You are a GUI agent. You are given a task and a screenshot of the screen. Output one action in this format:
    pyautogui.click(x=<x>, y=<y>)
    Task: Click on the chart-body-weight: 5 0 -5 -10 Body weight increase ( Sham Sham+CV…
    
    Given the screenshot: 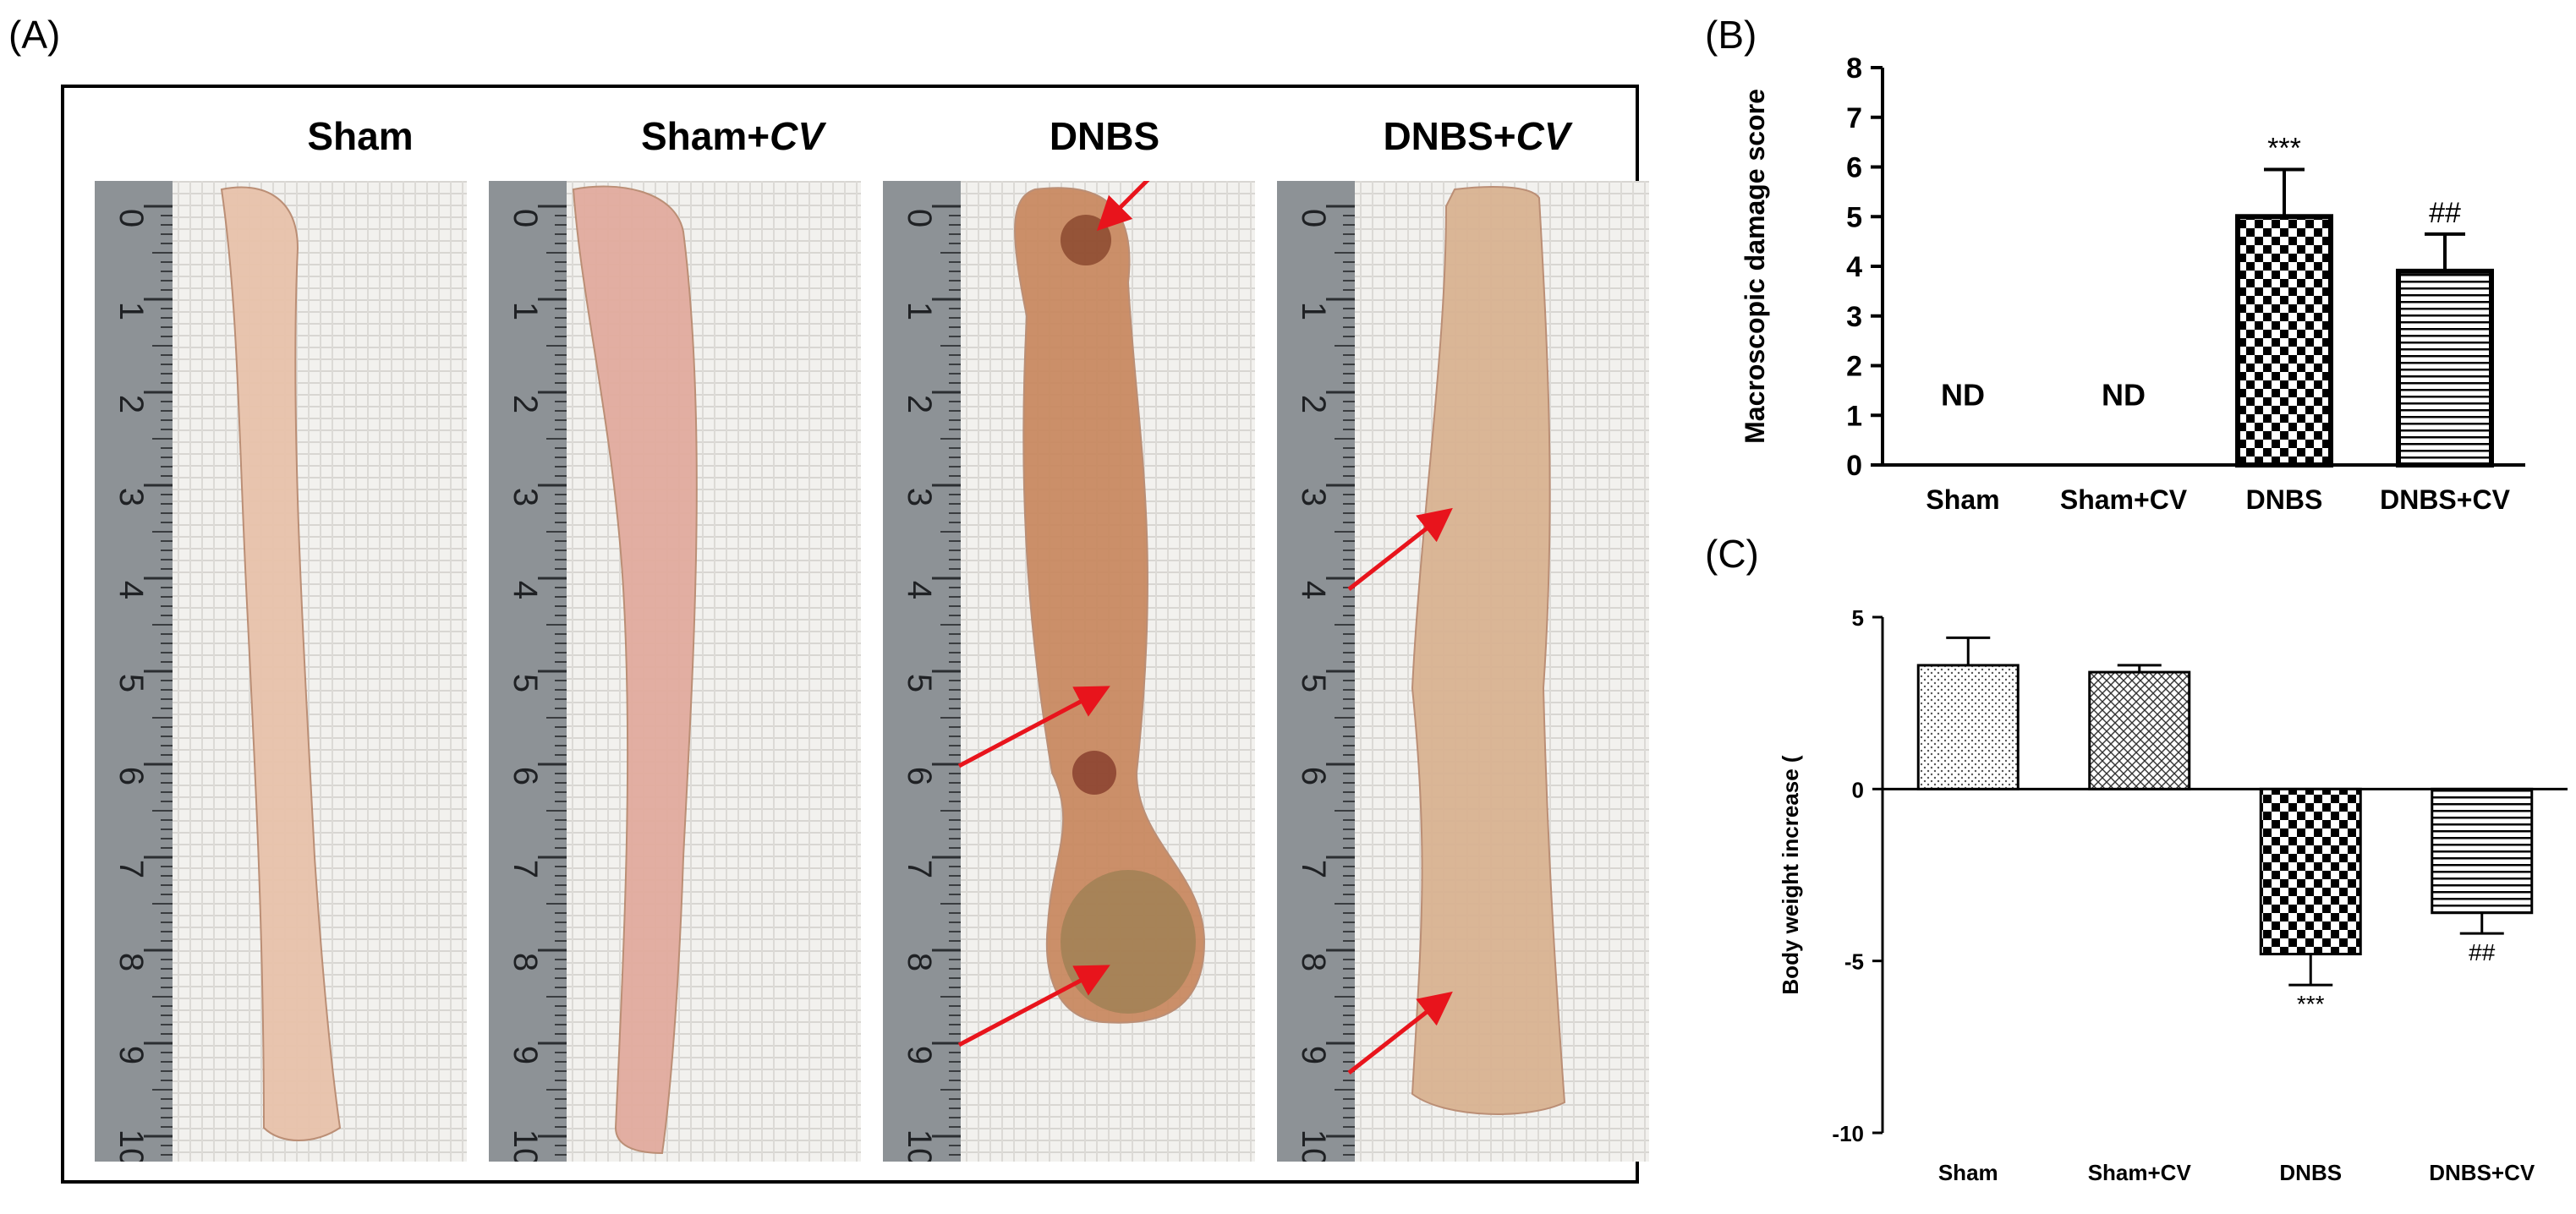 What is the action you would take?
    pyautogui.click(x=2173, y=895)
    